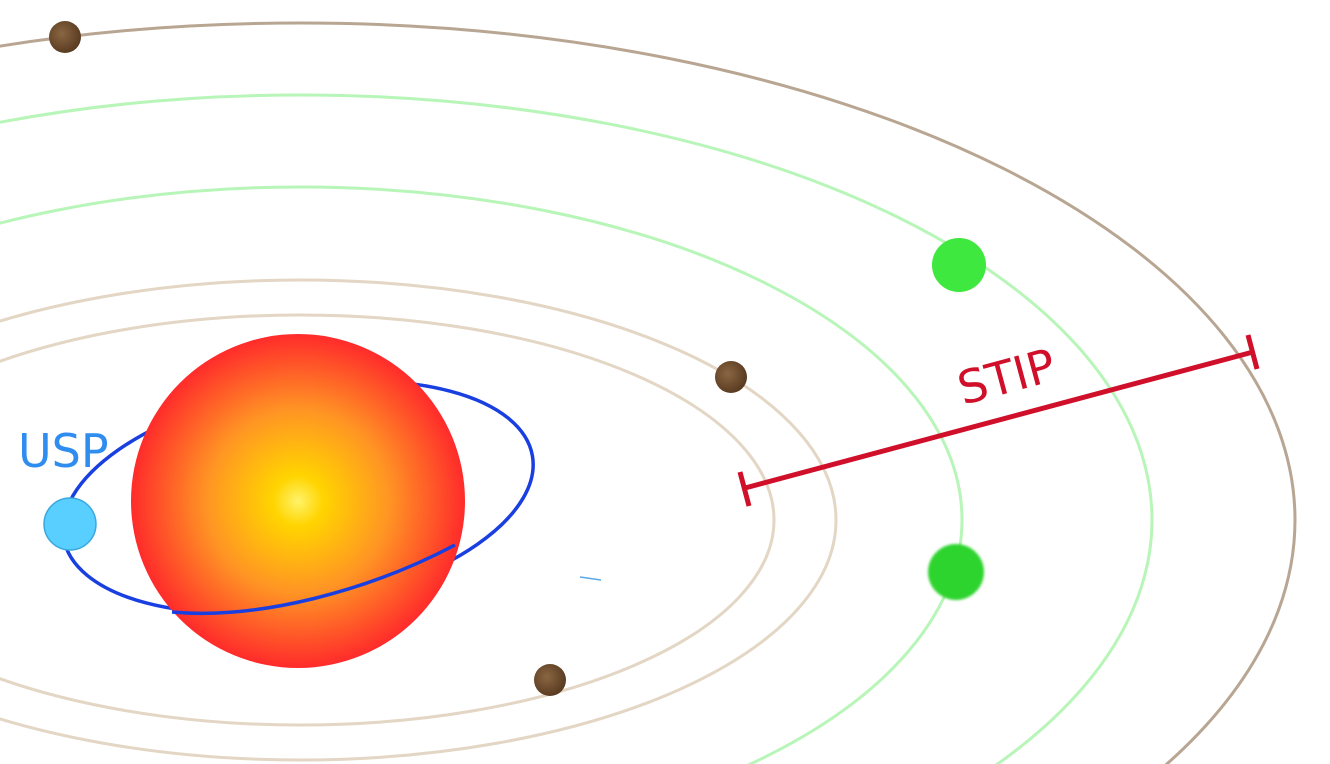 The height and width of the screenshot is (764, 1330). I want to click on habitable-planet-top, so click(959, 265).